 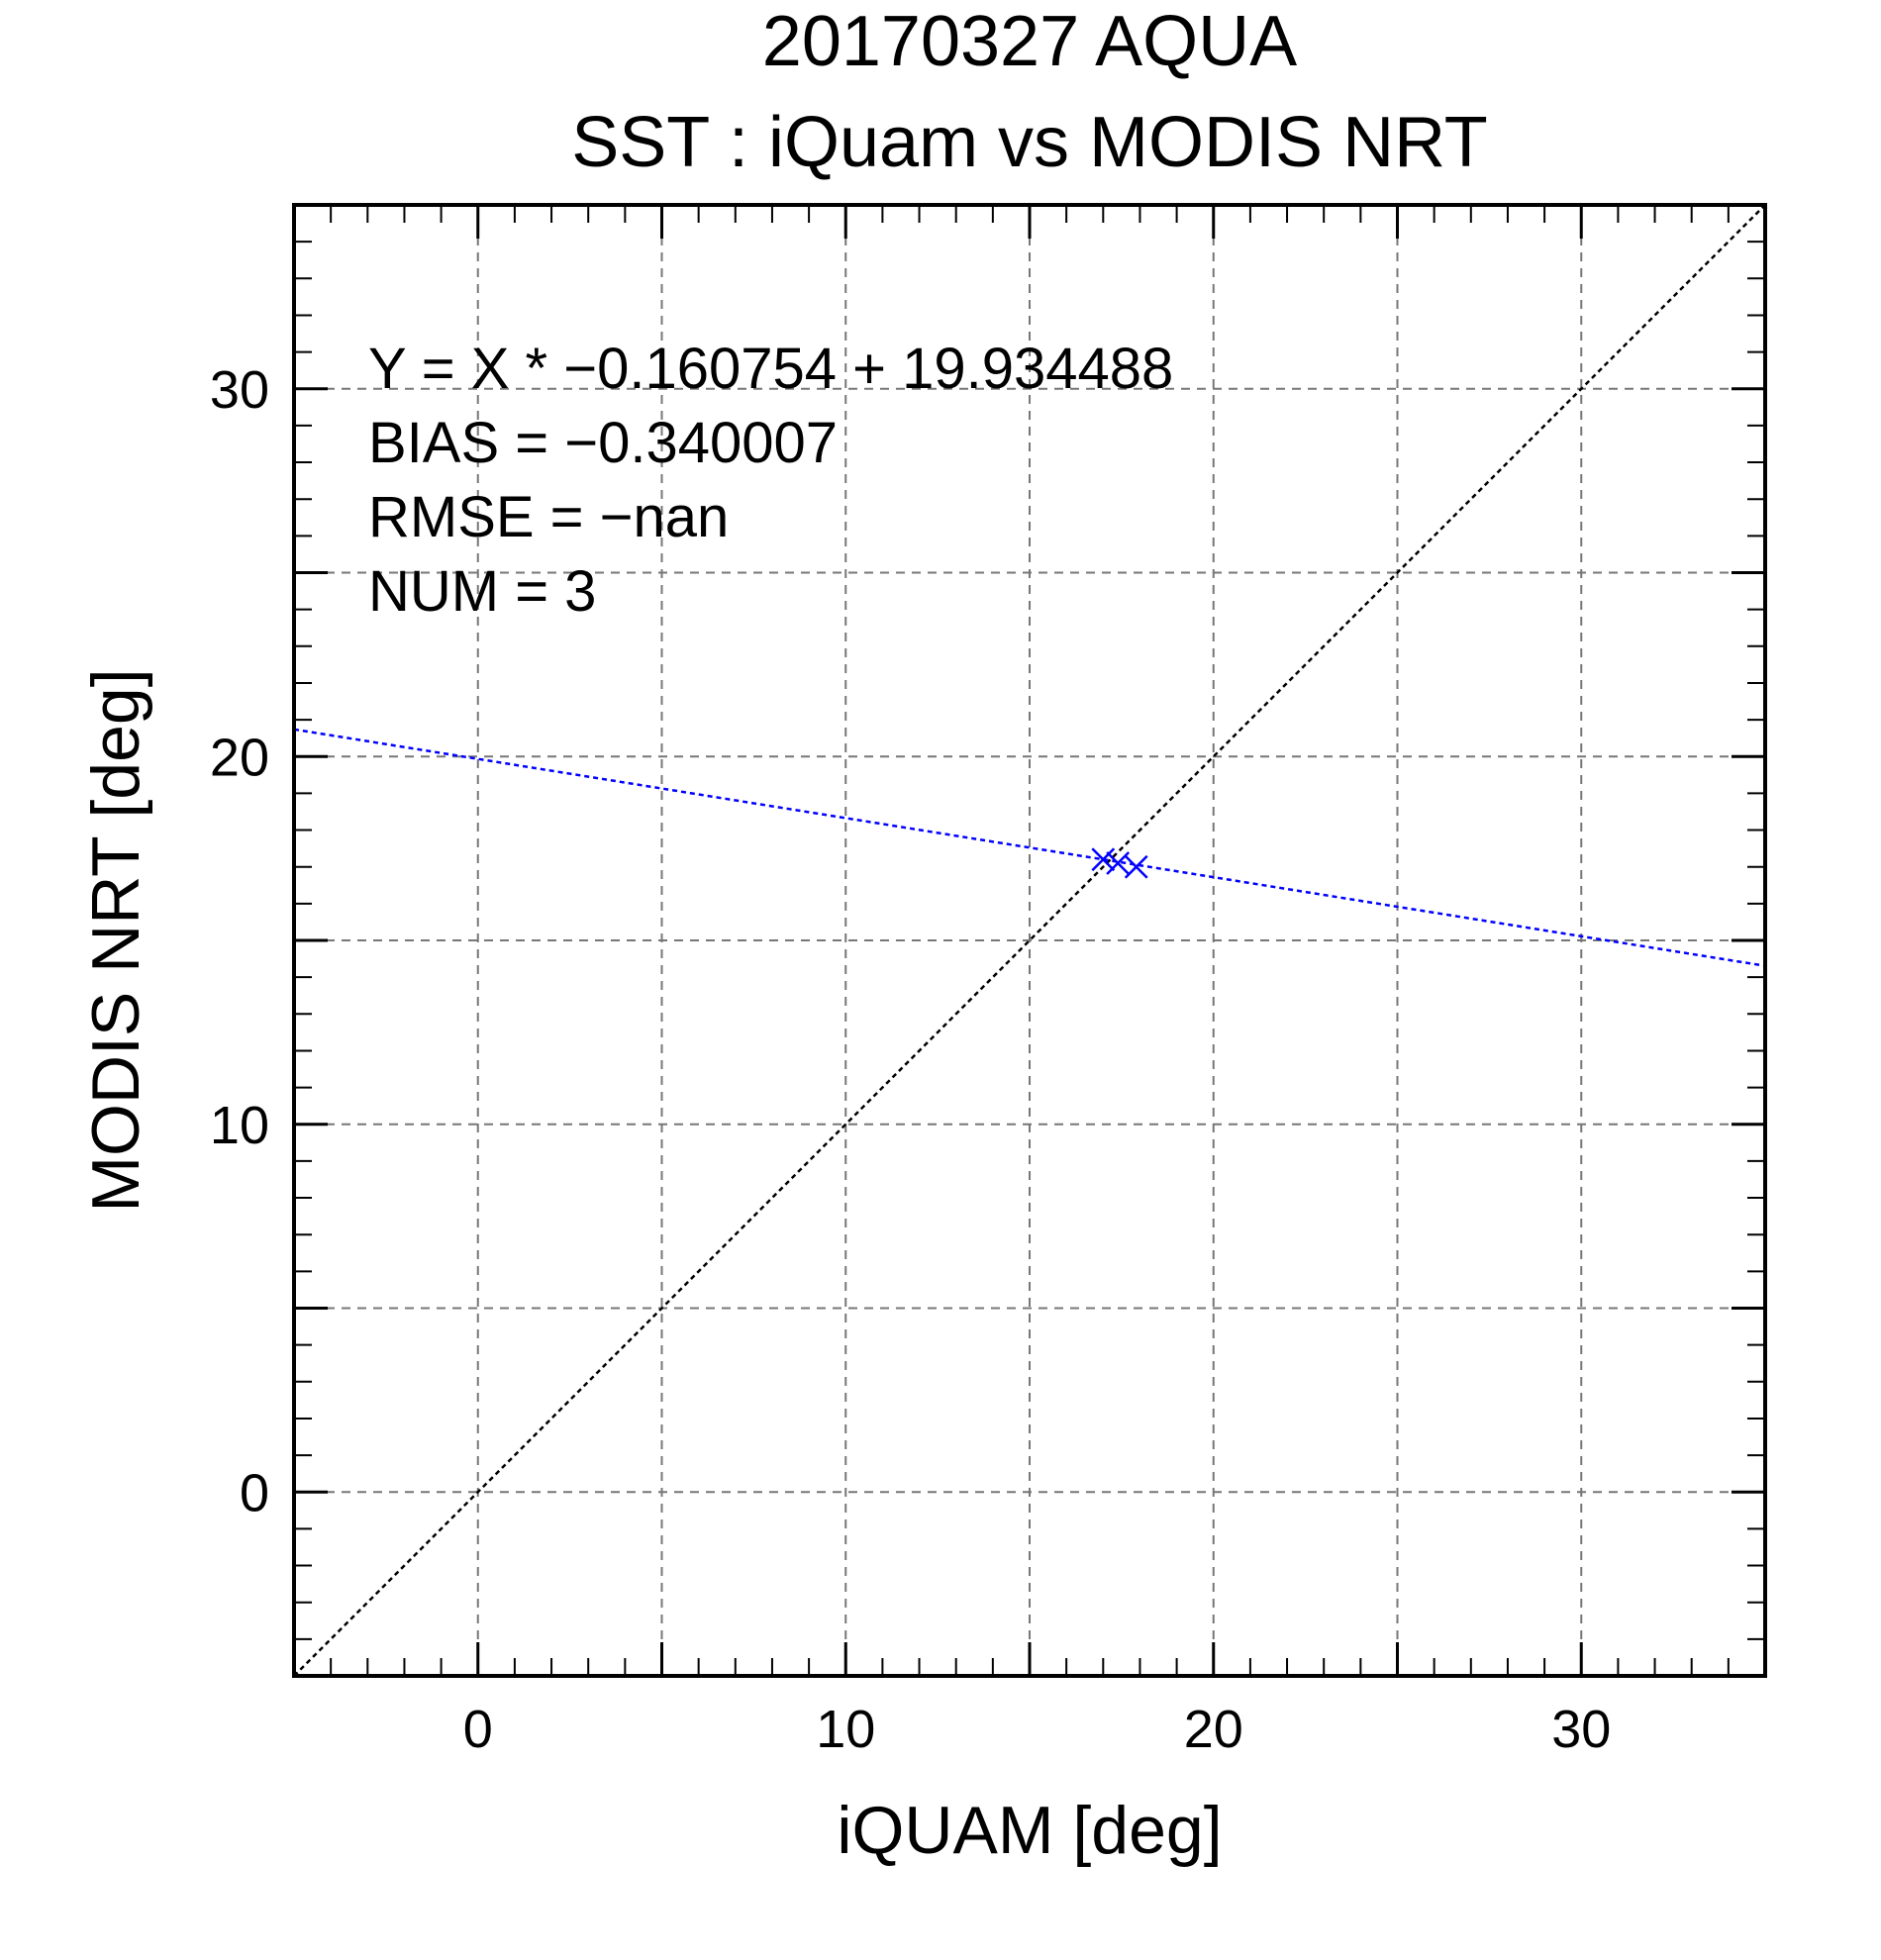 What do you see at coordinates (845, 1729) in the screenshot?
I see `x-tick-label: 10` at bounding box center [845, 1729].